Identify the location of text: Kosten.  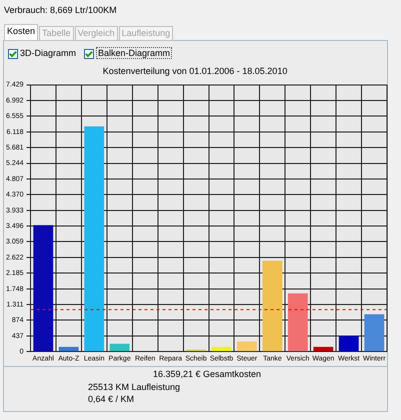
(21, 32).